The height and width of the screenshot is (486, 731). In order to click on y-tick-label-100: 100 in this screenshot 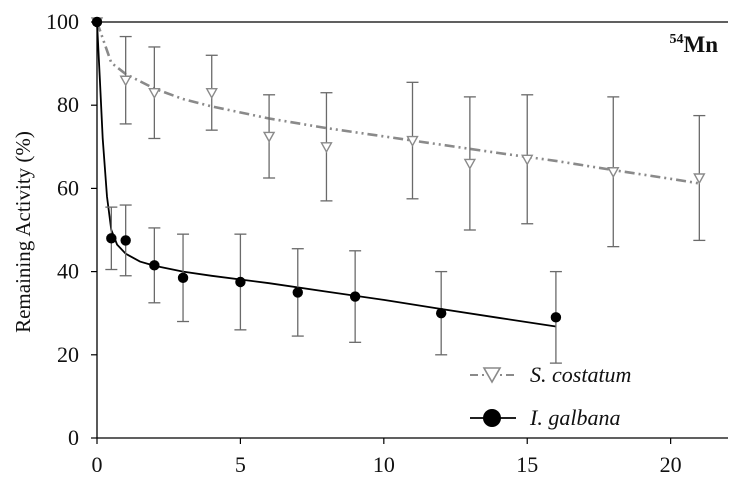, I will do `click(62, 21)`.